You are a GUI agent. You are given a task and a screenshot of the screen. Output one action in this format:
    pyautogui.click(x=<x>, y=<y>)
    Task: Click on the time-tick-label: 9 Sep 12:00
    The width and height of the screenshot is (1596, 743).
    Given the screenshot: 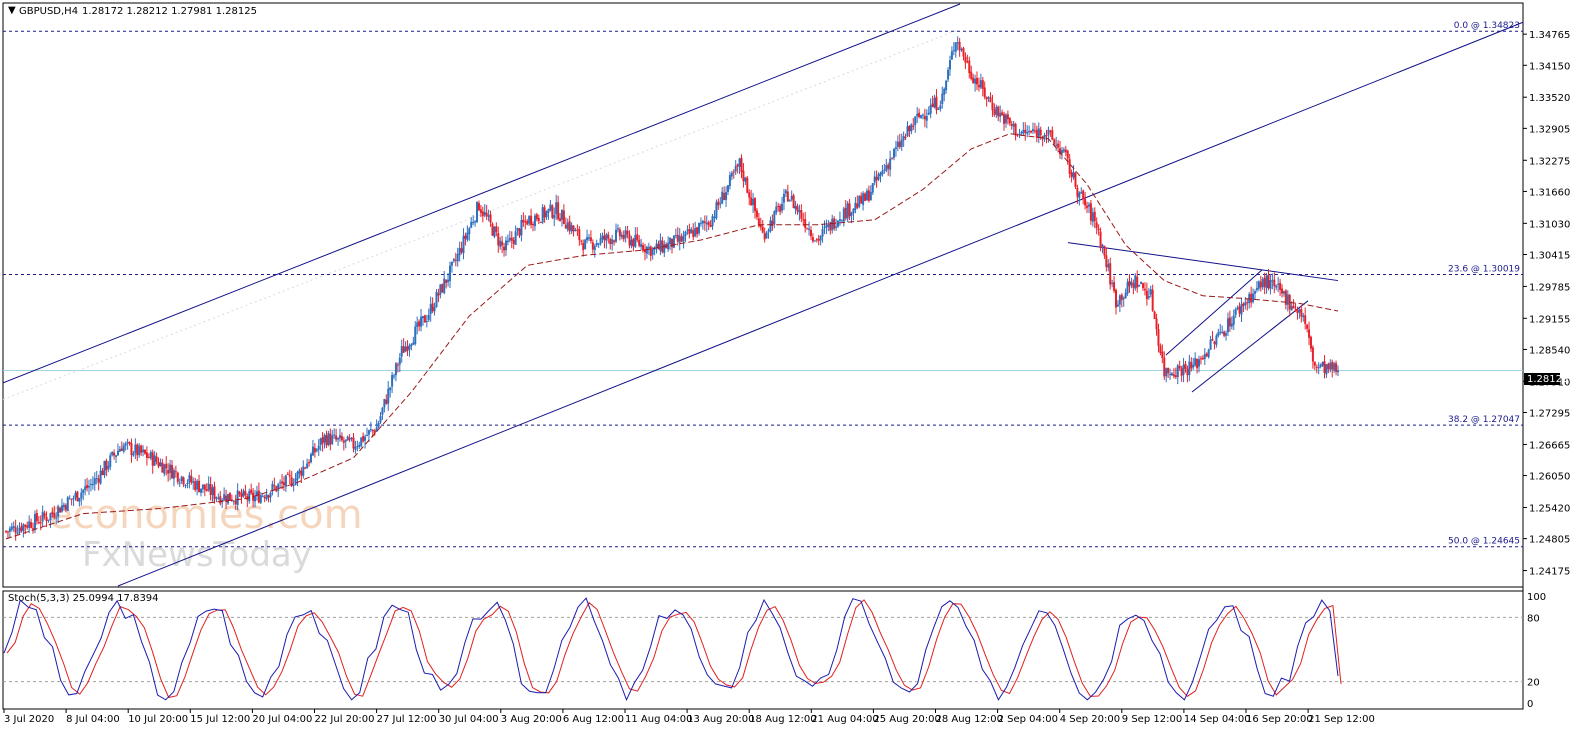 What is the action you would take?
    pyautogui.click(x=1152, y=719)
    